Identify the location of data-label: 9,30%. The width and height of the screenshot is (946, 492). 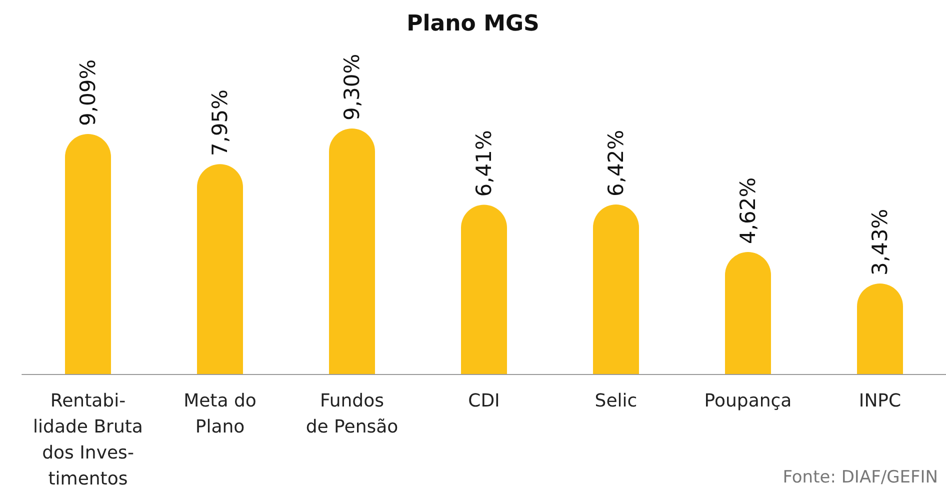
(352, 87).